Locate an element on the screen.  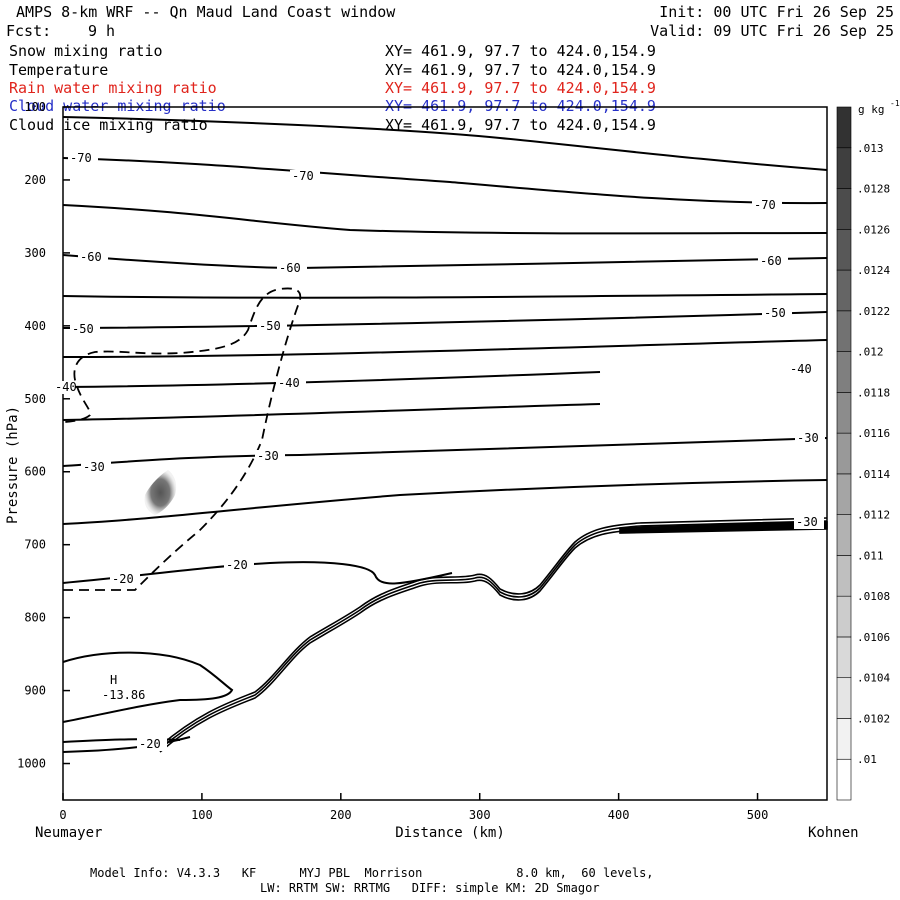
x-left-endpoint: Neumayer is located at coordinates (68, 833).